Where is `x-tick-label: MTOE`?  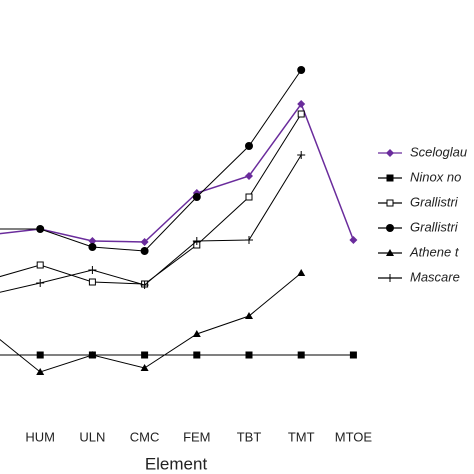 x-tick-label: MTOE is located at coordinates (354, 436).